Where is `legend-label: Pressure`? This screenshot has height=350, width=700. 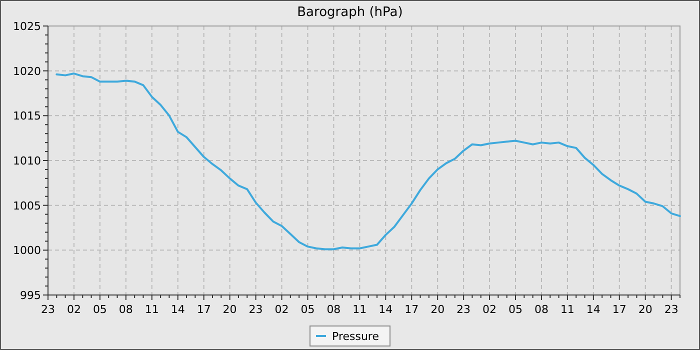
legend-label: Pressure is located at coordinates (356, 336).